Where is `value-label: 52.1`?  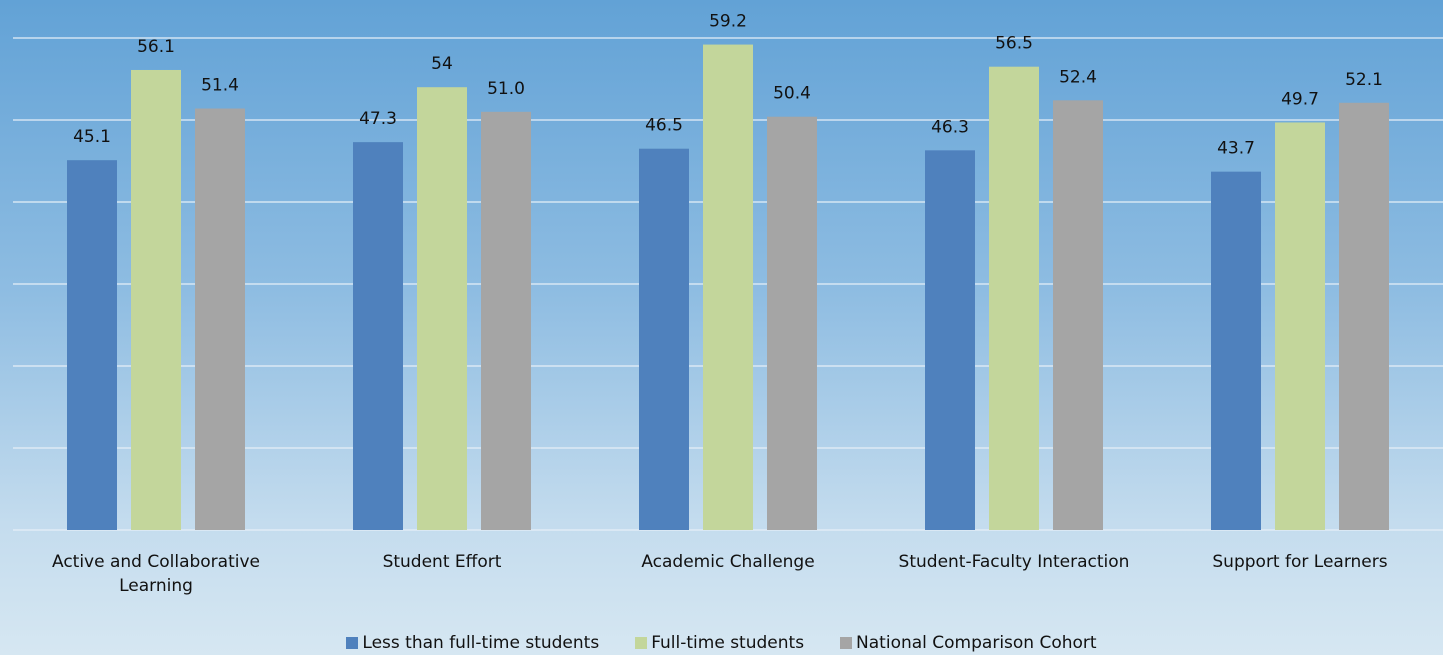 value-label: 52.1 is located at coordinates (1364, 80).